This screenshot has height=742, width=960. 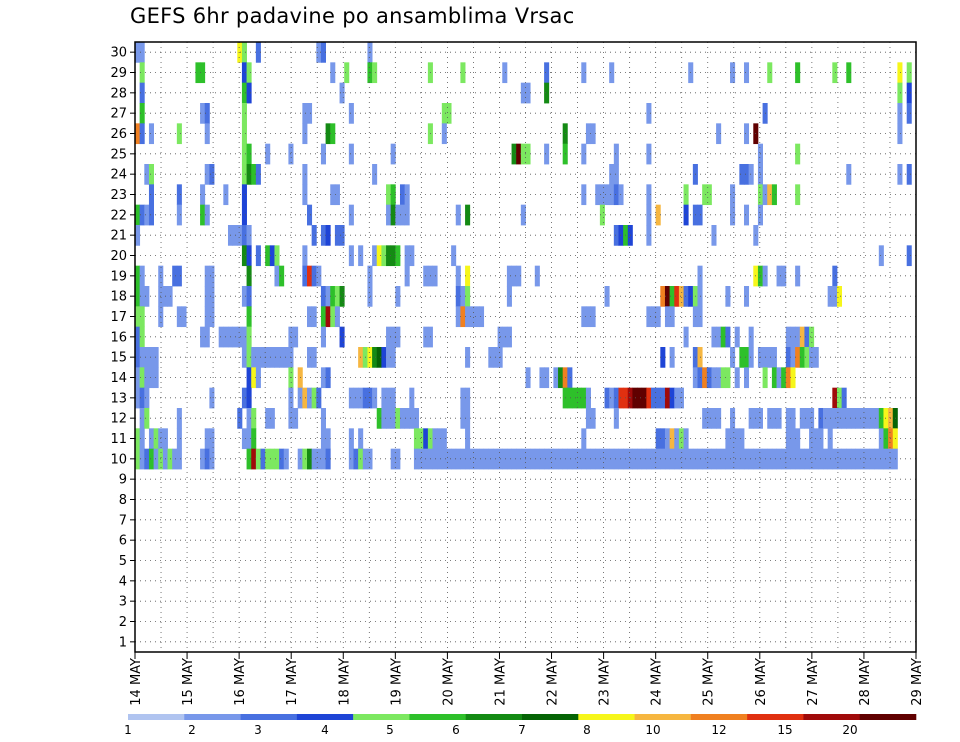 I want to click on colorbar-label: 8, so click(x=587, y=730).